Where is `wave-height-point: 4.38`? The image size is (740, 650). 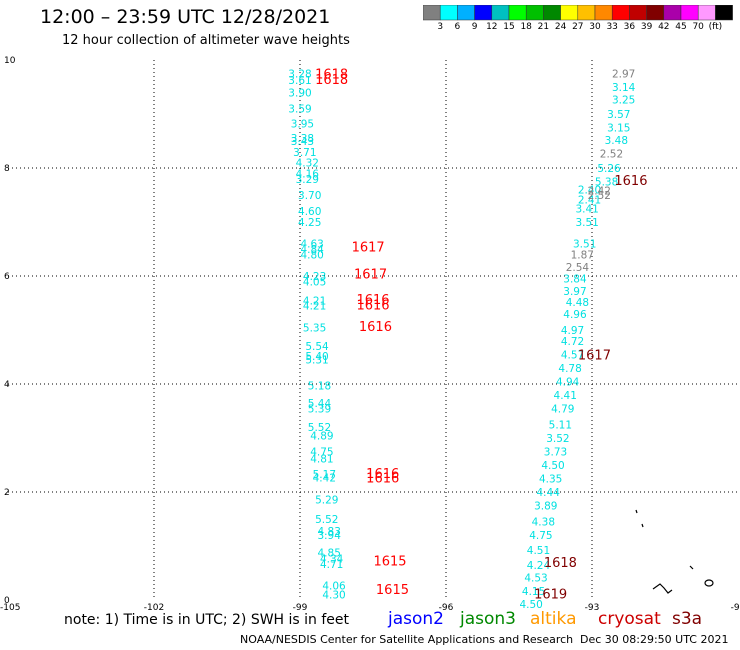
wave-height-point: 4.38 is located at coordinates (543, 523).